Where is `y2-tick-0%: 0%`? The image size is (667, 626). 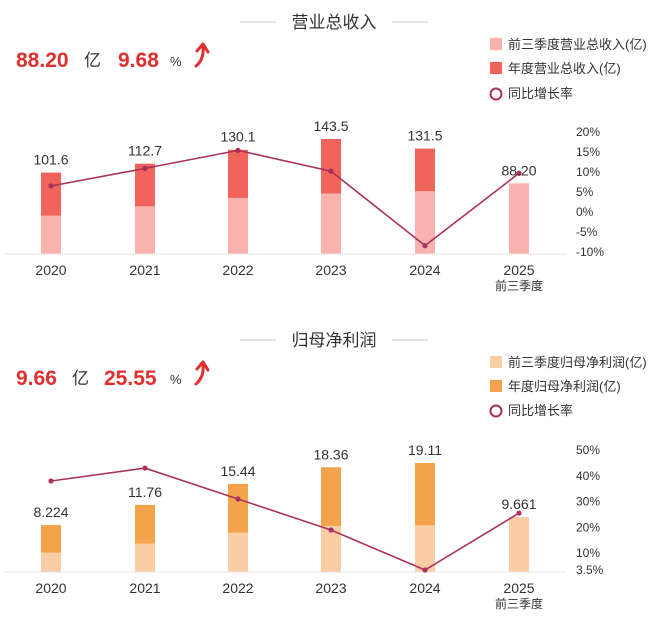
y2-tick-0%: 0% is located at coordinates (585, 212).